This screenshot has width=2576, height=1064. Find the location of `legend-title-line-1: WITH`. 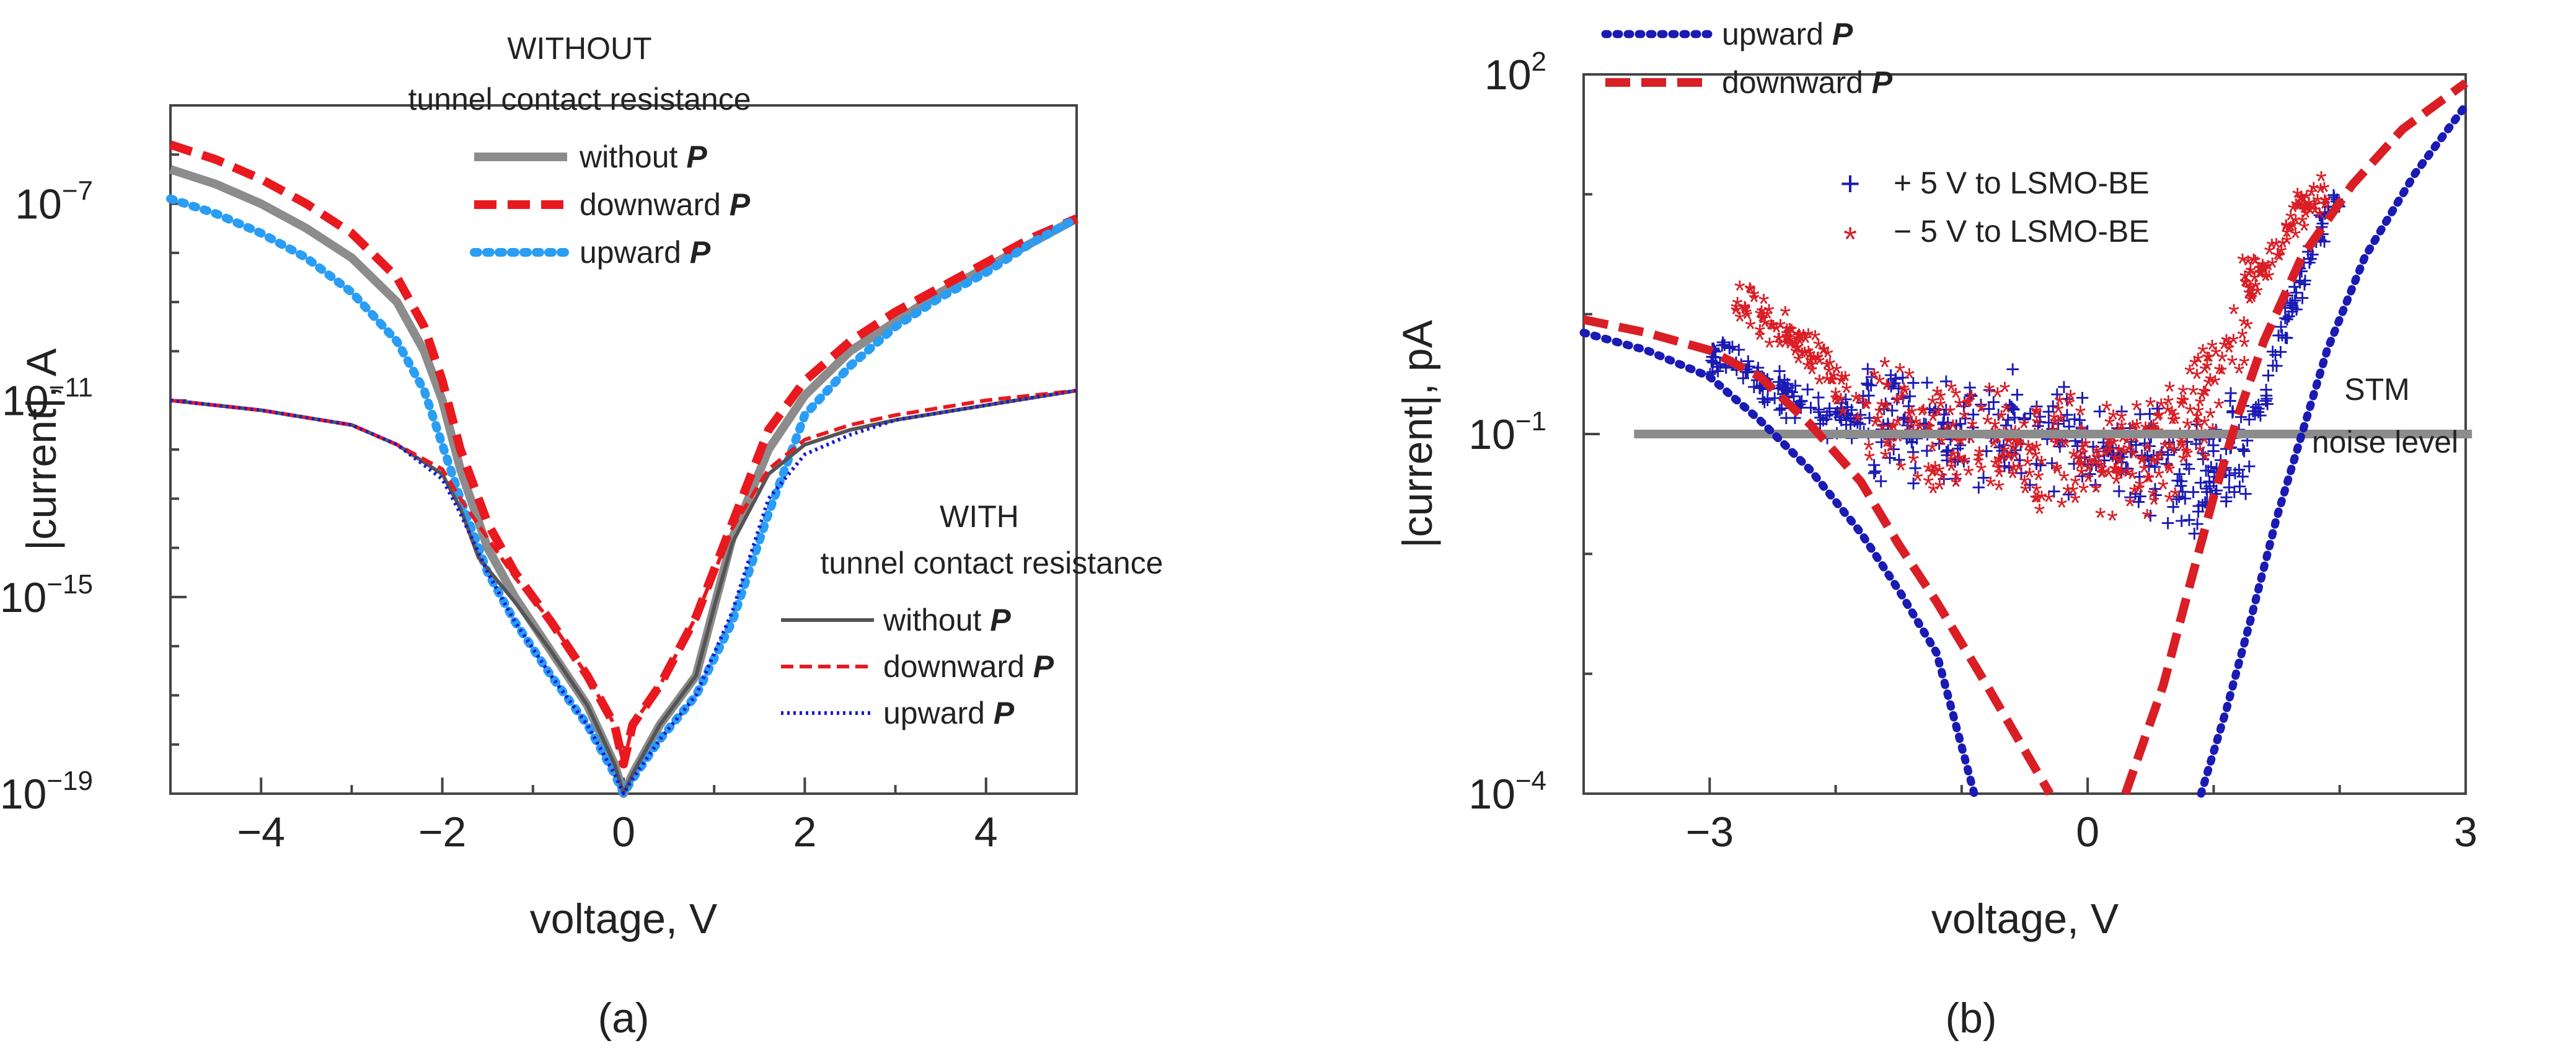

legend-title-line-1: WITH is located at coordinates (979, 516).